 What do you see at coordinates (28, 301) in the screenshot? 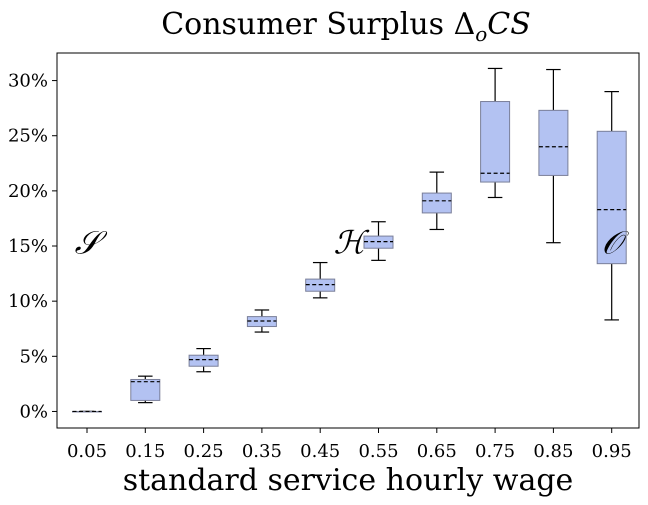
I see `y-tick-label: 10%` at bounding box center [28, 301].